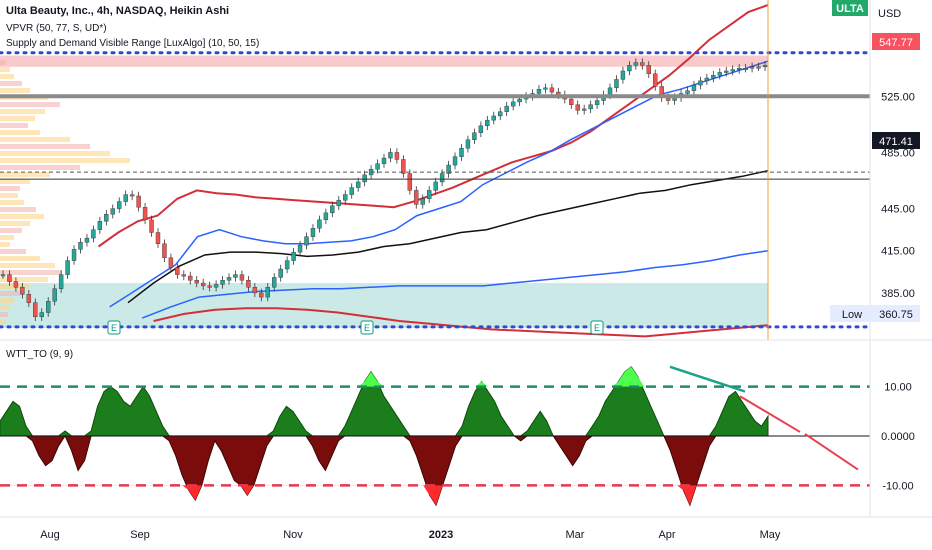  What do you see at coordinates (56, 28) in the screenshot?
I see `indicator-vpvr-label: VPVR (50, 77, S, UD*)` at bounding box center [56, 28].